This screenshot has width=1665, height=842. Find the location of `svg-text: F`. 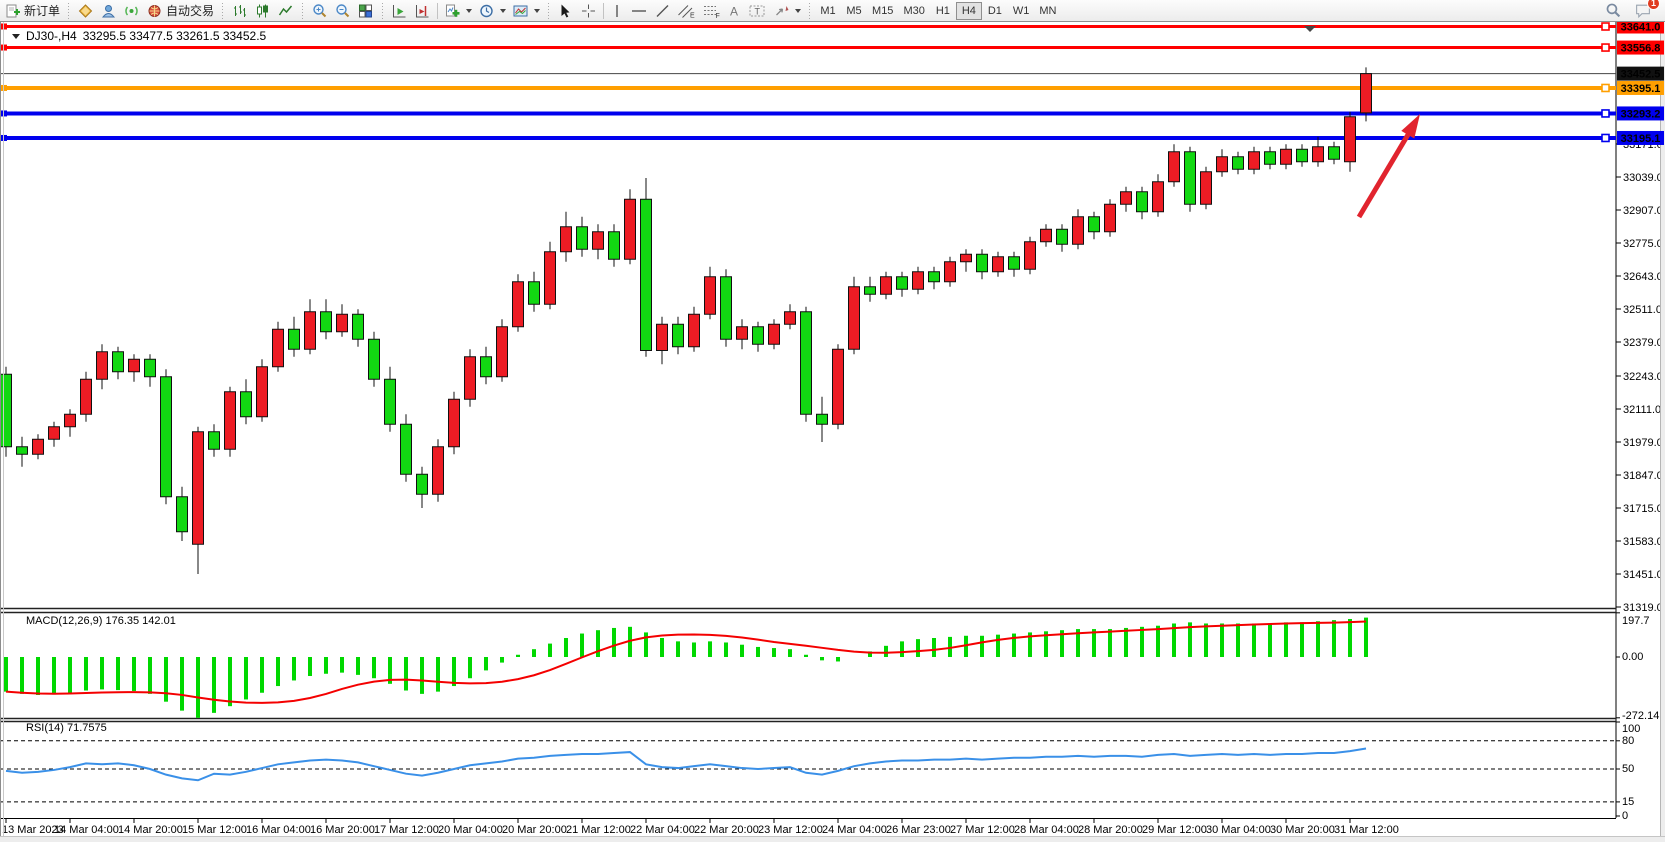

svg-text: F is located at coordinates (718, 16).